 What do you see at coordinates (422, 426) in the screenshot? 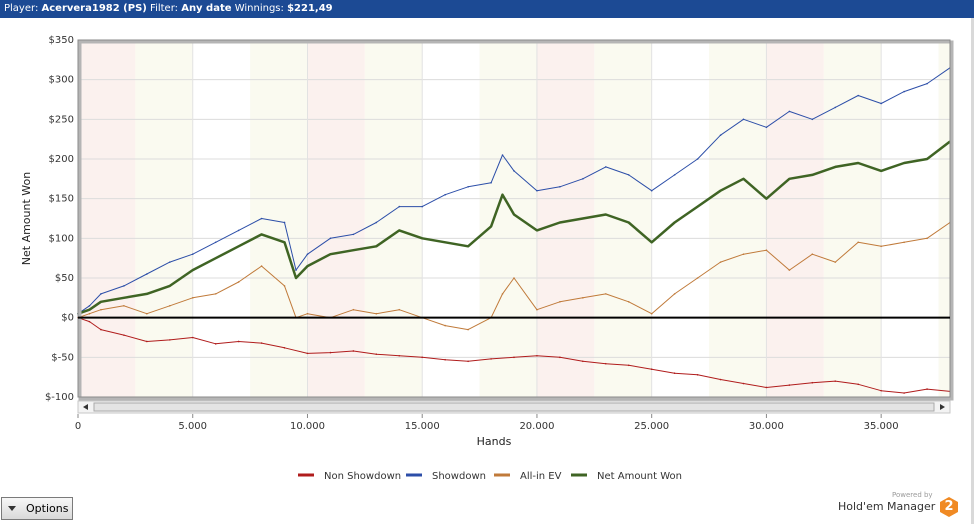
I see `x-tick-label: 15.000` at bounding box center [422, 426].